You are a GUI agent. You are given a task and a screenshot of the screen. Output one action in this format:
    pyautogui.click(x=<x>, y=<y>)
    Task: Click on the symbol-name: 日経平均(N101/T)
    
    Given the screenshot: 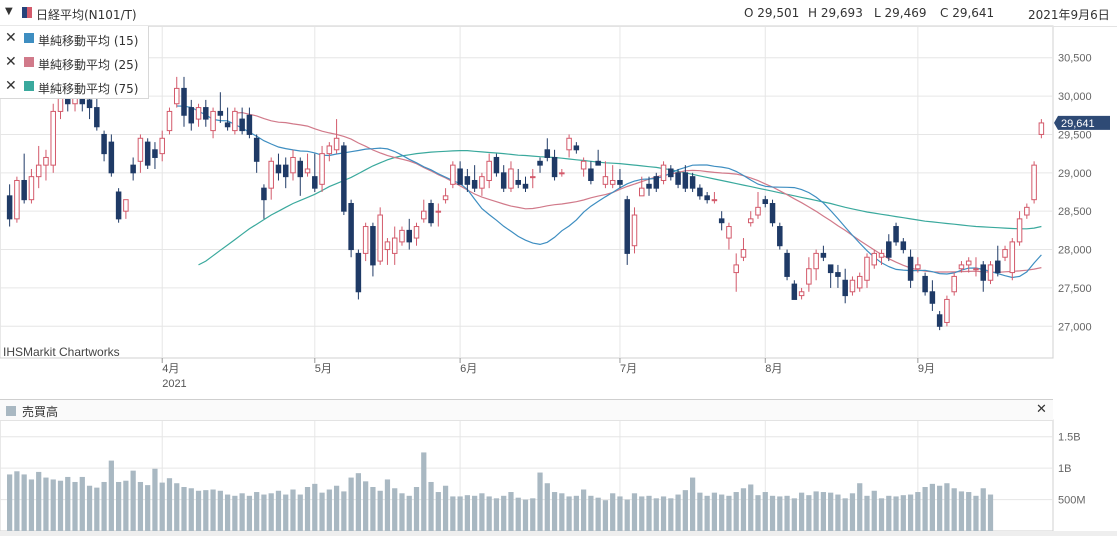 What is the action you would take?
    pyautogui.click(x=86, y=15)
    